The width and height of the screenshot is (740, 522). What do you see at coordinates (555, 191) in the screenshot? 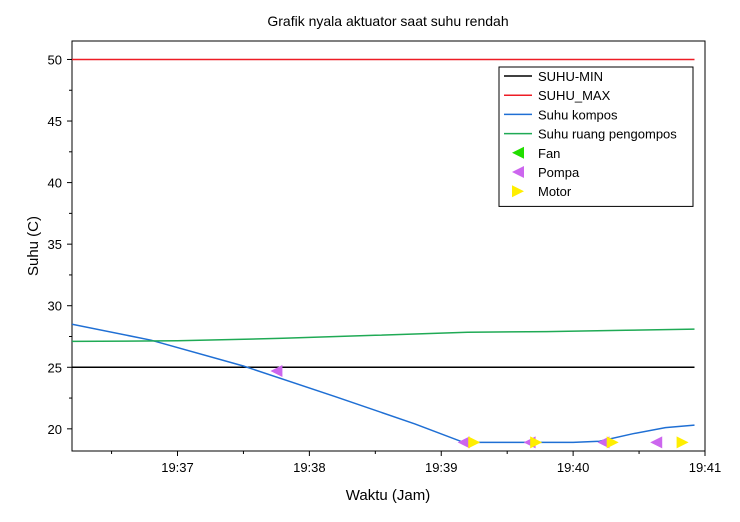
I see `legend-label-motor: Motor` at bounding box center [555, 191].